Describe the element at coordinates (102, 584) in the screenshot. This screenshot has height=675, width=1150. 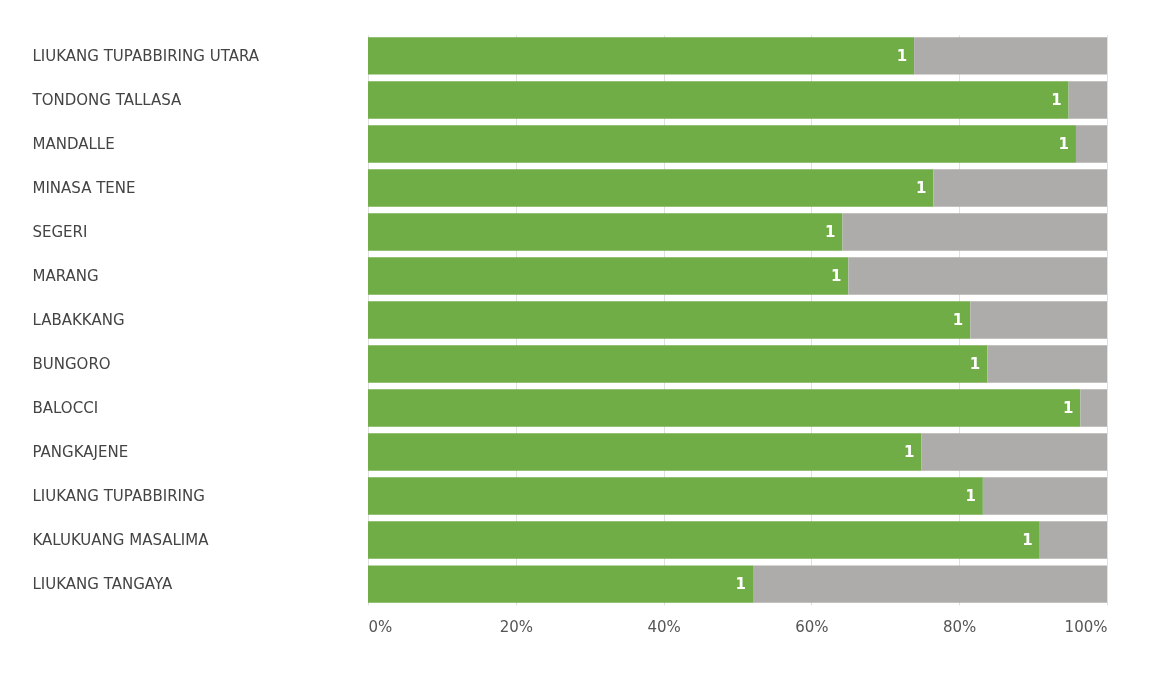
I see `y-tick-label: LIUKANG TANGAYA` at that location.